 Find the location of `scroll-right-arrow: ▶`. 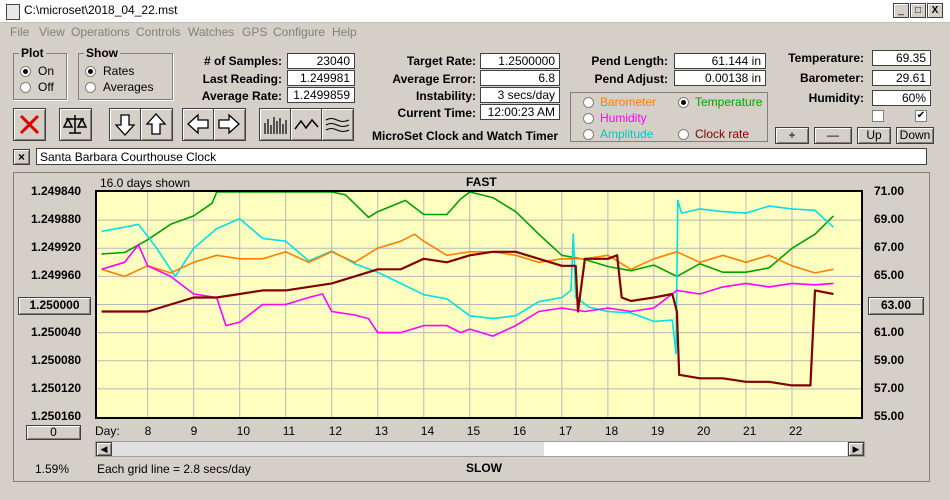

scroll-right-arrow: ▶ is located at coordinates (856, 449).